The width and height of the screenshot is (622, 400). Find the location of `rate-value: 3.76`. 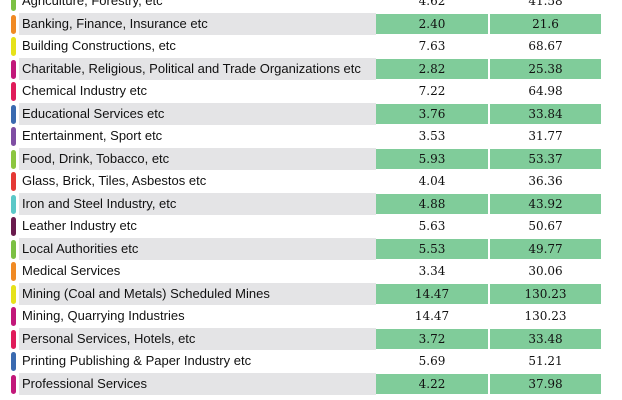

rate-value: 3.76 is located at coordinates (432, 113).